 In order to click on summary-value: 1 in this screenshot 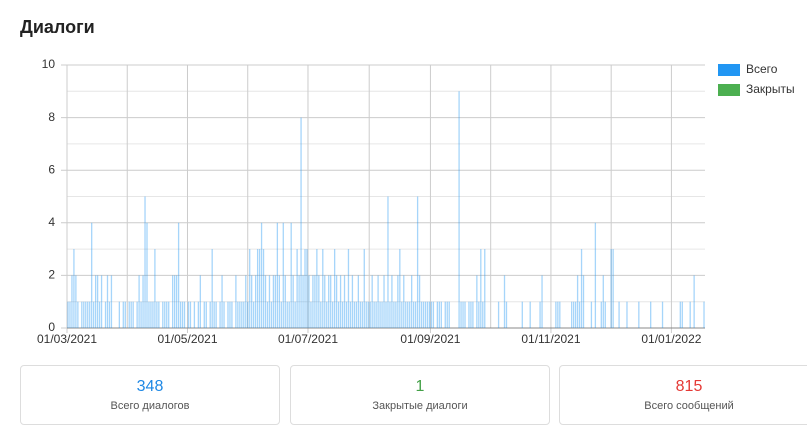, I will do `click(420, 386)`.